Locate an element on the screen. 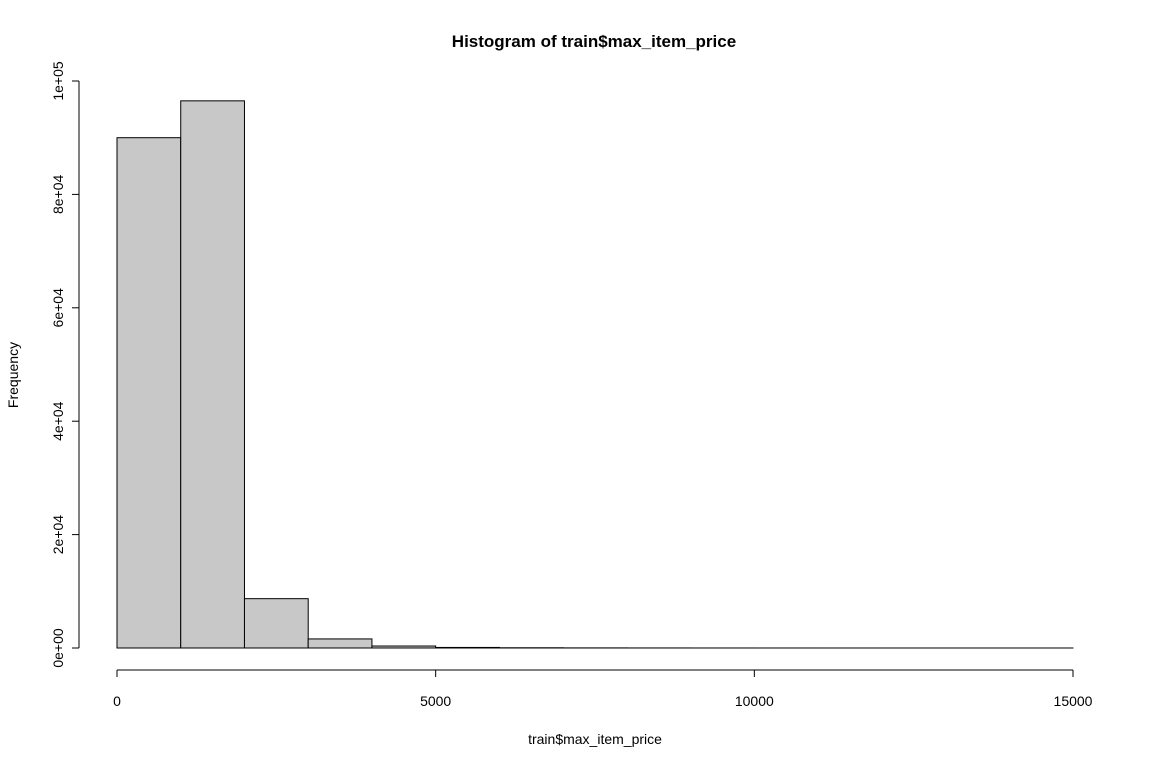  y-tick-label: 4e+04 is located at coordinates (58, 421).